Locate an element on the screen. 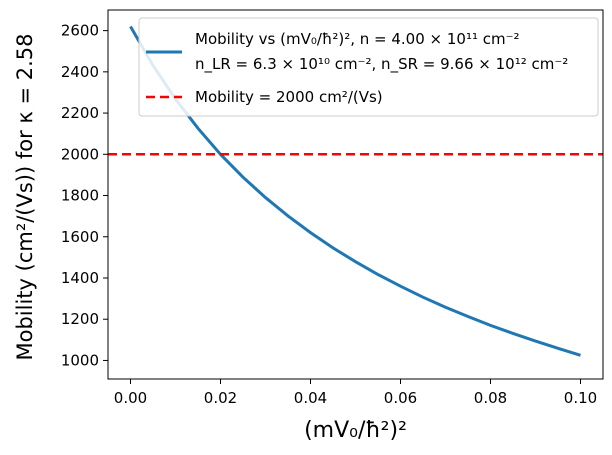  x-tick-label: 0.06 is located at coordinates (400, 398).